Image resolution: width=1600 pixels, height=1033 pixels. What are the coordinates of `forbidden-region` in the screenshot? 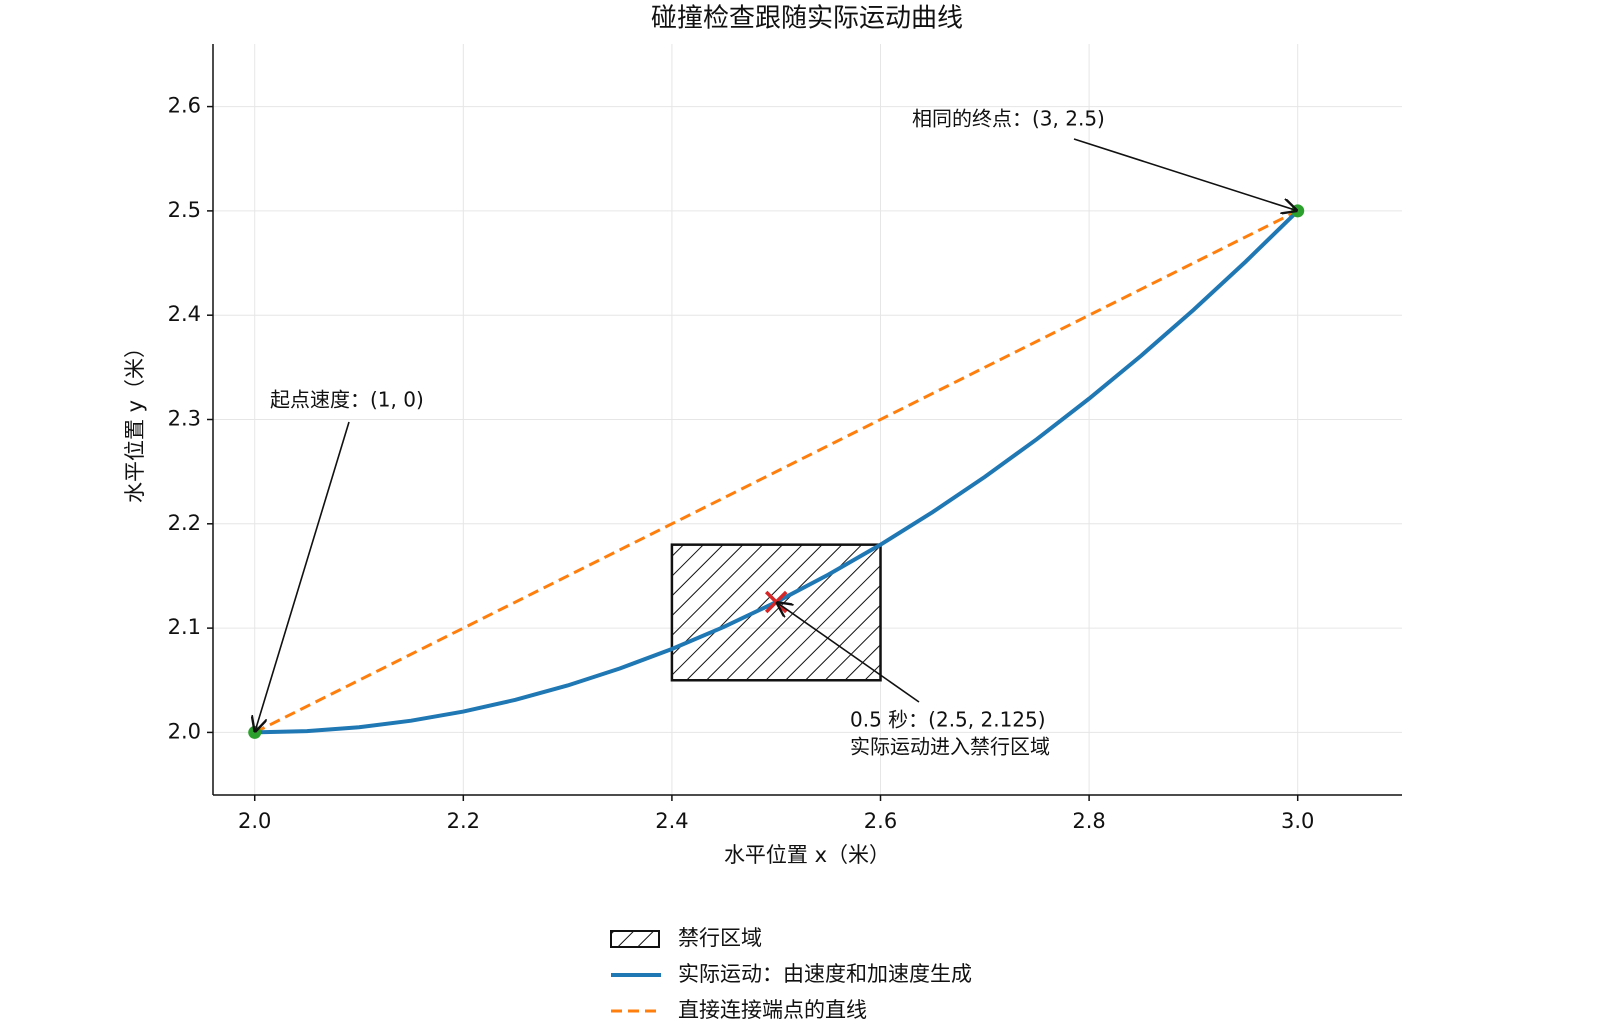 It's located at (776, 612).